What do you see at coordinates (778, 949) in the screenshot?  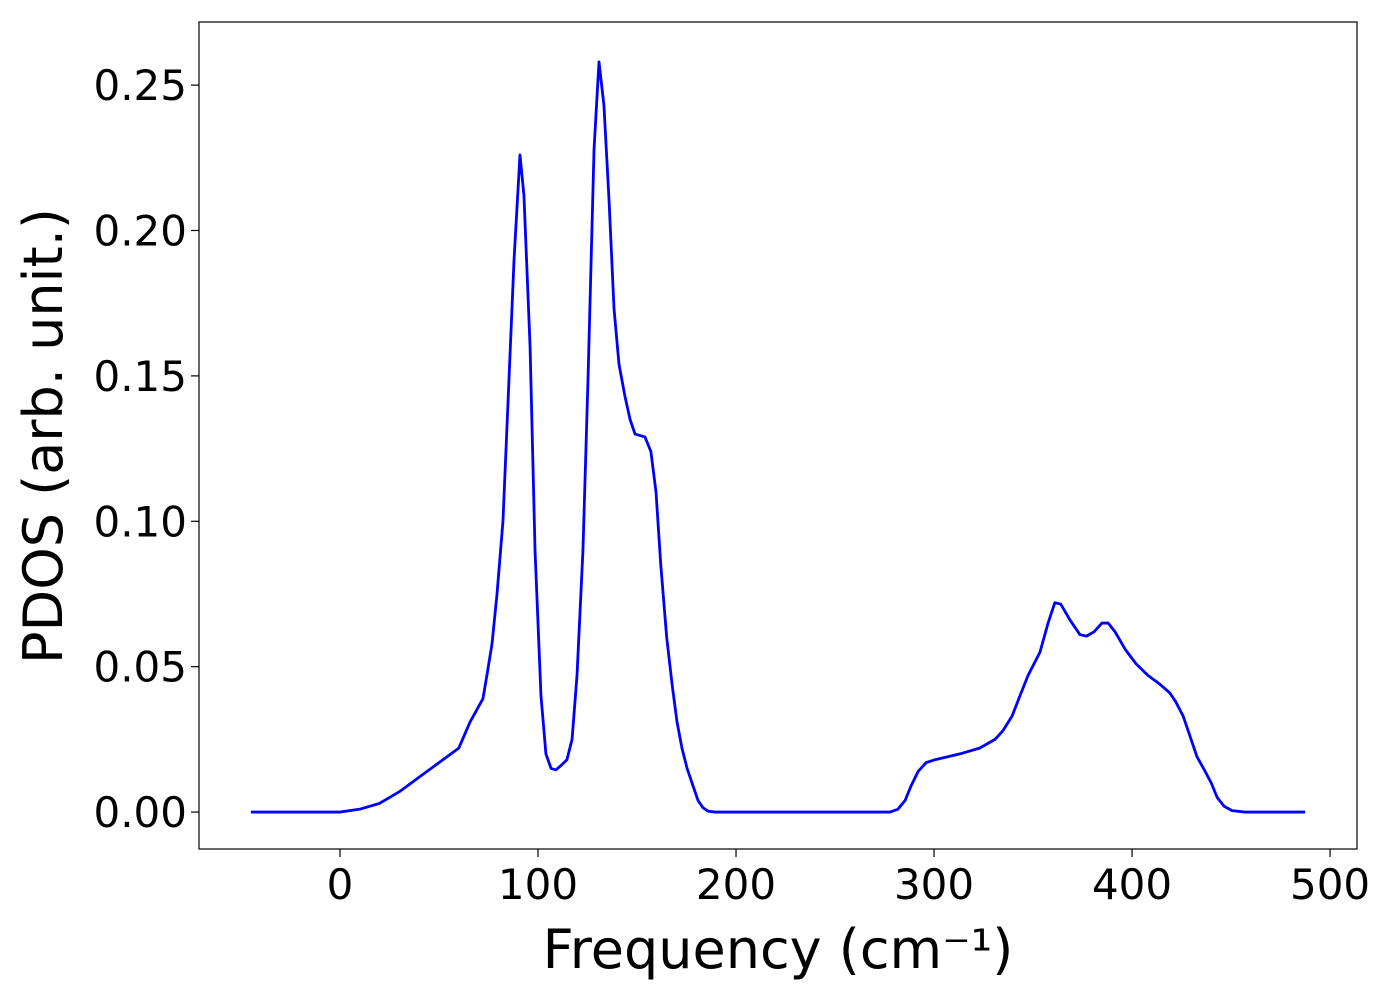 I see `x-axis-label: Frequency (cm⁻¹)` at bounding box center [778, 949].